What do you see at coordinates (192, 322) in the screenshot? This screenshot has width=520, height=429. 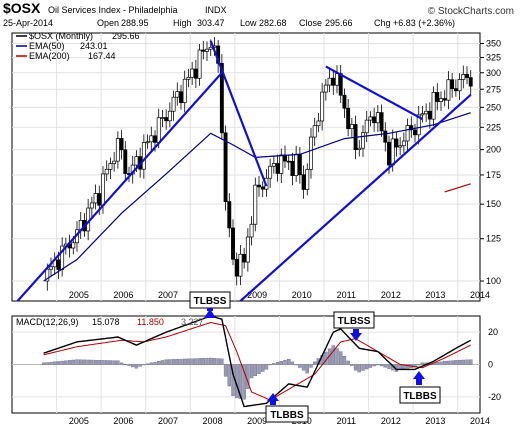 I see `histogram-value: 3.227` at bounding box center [192, 322].